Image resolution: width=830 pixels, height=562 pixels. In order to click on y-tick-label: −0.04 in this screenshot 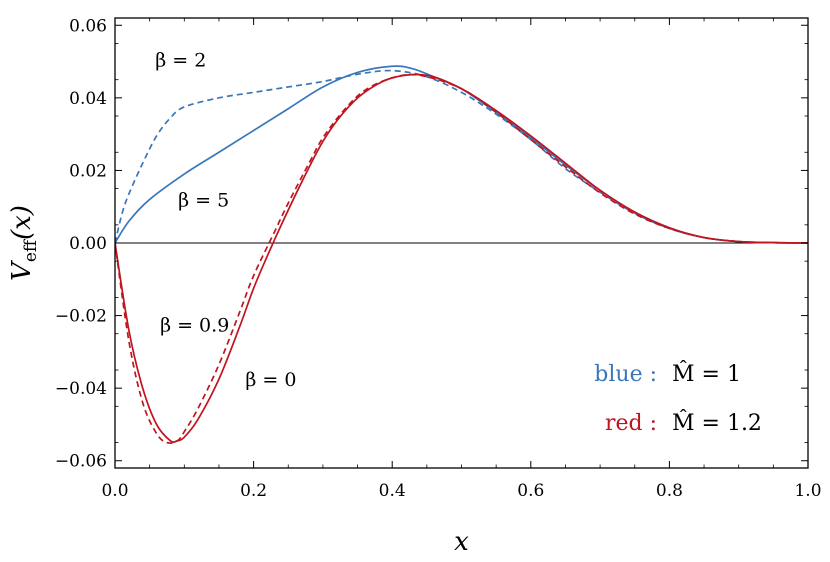, I will do `click(81, 389)`.